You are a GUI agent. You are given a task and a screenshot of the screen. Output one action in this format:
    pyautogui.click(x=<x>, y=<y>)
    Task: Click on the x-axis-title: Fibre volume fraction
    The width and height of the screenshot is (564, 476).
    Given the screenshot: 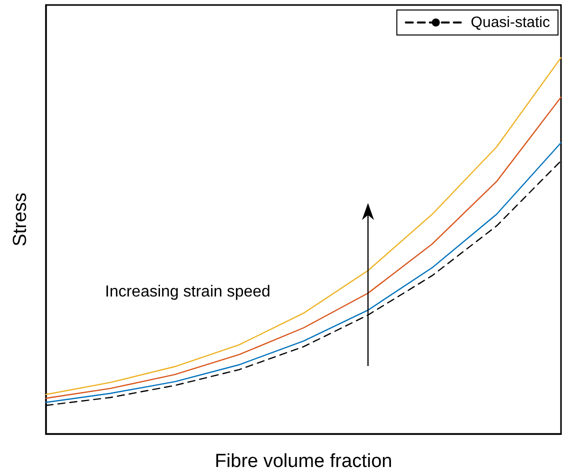 What is the action you would take?
    pyautogui.click(x=303, y=461)
    